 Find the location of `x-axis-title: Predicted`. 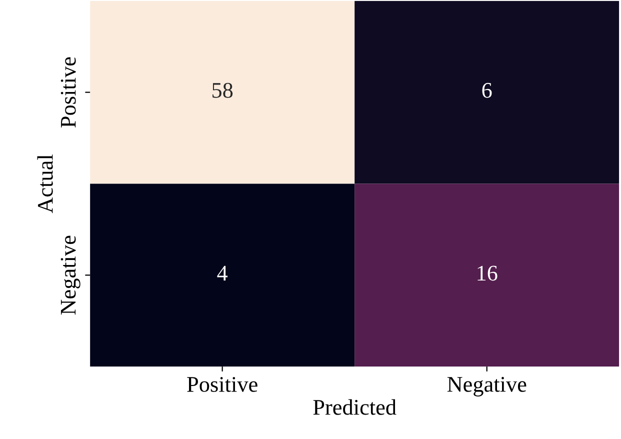

x-axis-title: Predicted is located at coordinates (354, 407).